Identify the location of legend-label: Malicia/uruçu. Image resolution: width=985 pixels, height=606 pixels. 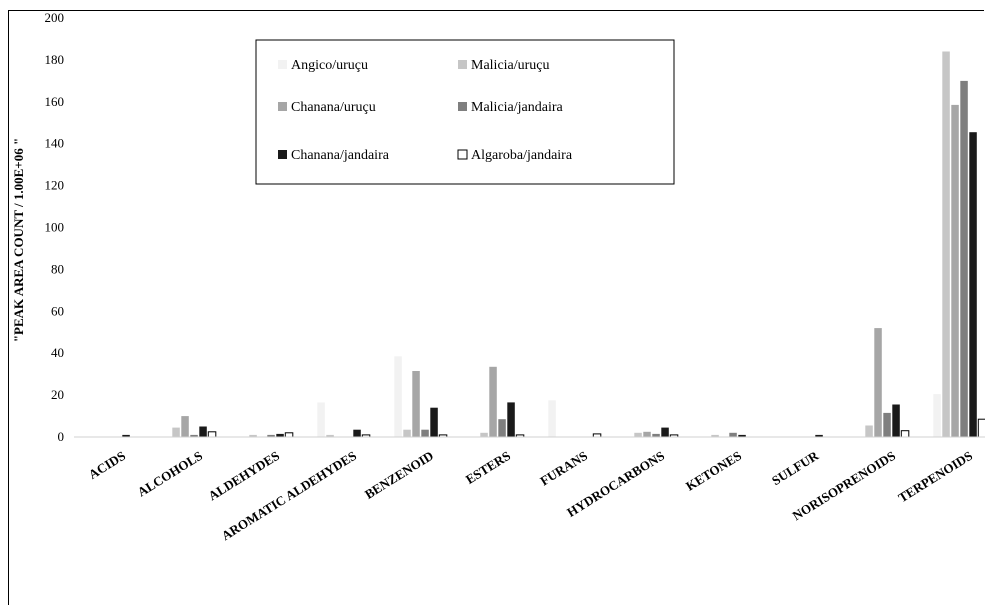
(510, 65).